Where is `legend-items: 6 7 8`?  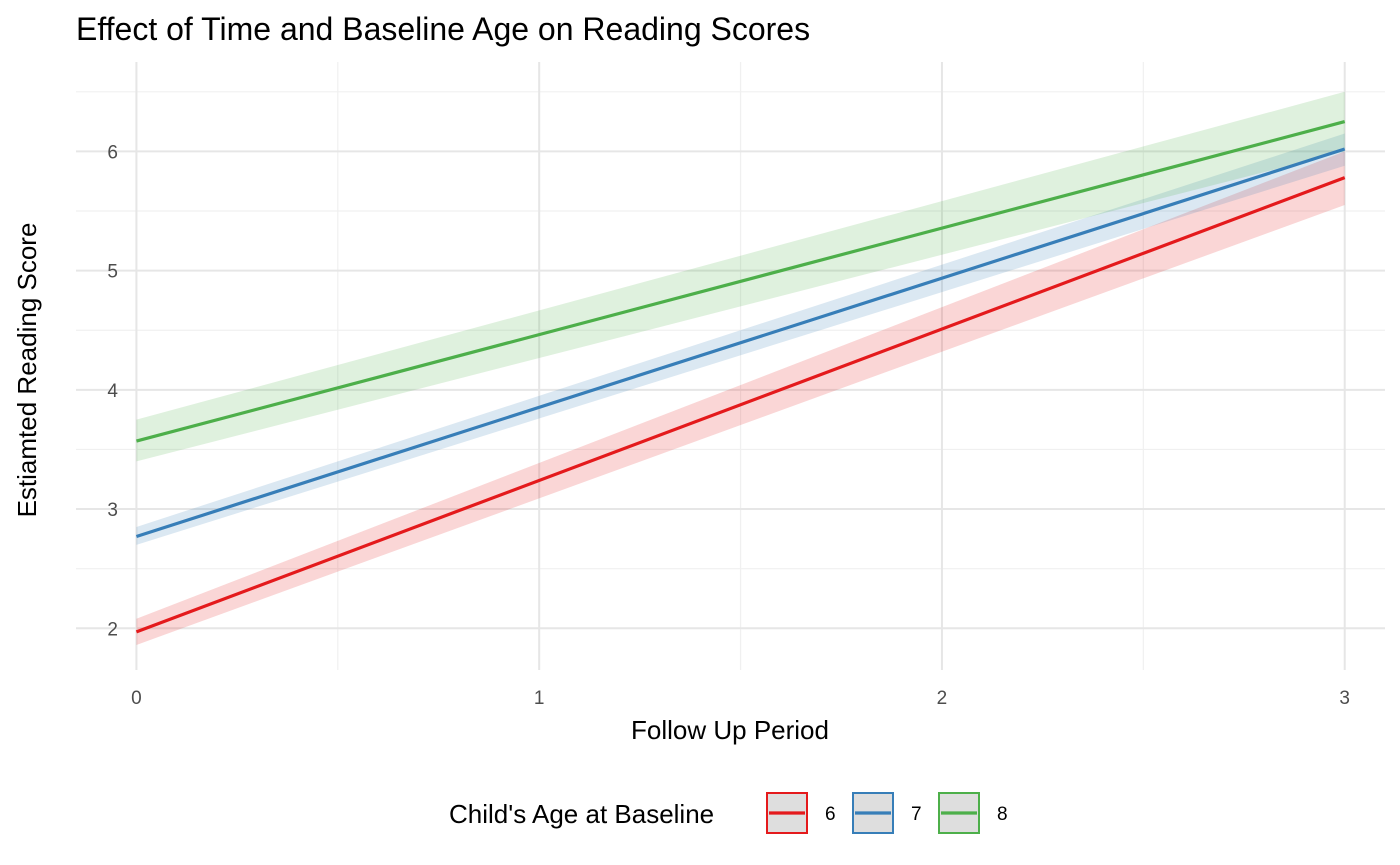
legend-items: 6 7 8 is located at coordinates (887, 813).